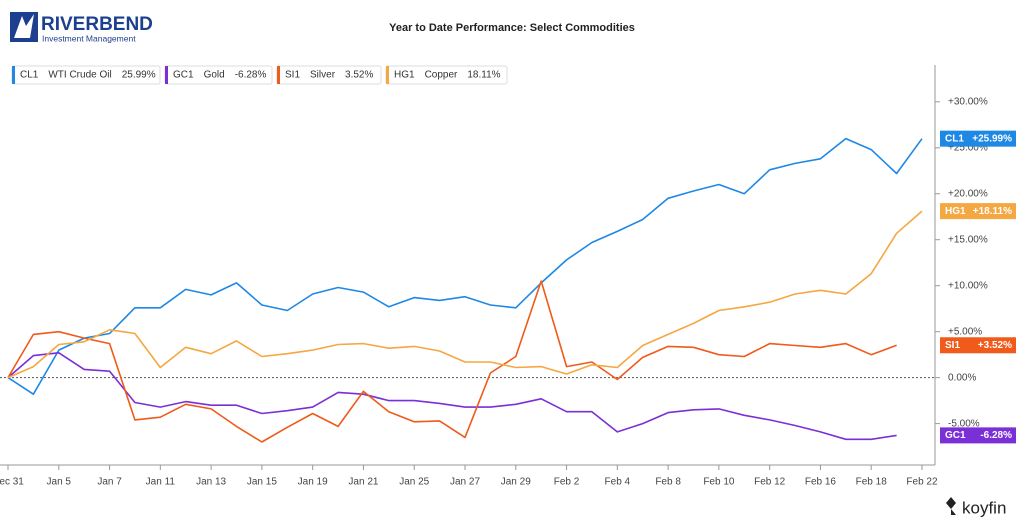  I want to click on x-tick-label: Jan 27, so click(465, 482).